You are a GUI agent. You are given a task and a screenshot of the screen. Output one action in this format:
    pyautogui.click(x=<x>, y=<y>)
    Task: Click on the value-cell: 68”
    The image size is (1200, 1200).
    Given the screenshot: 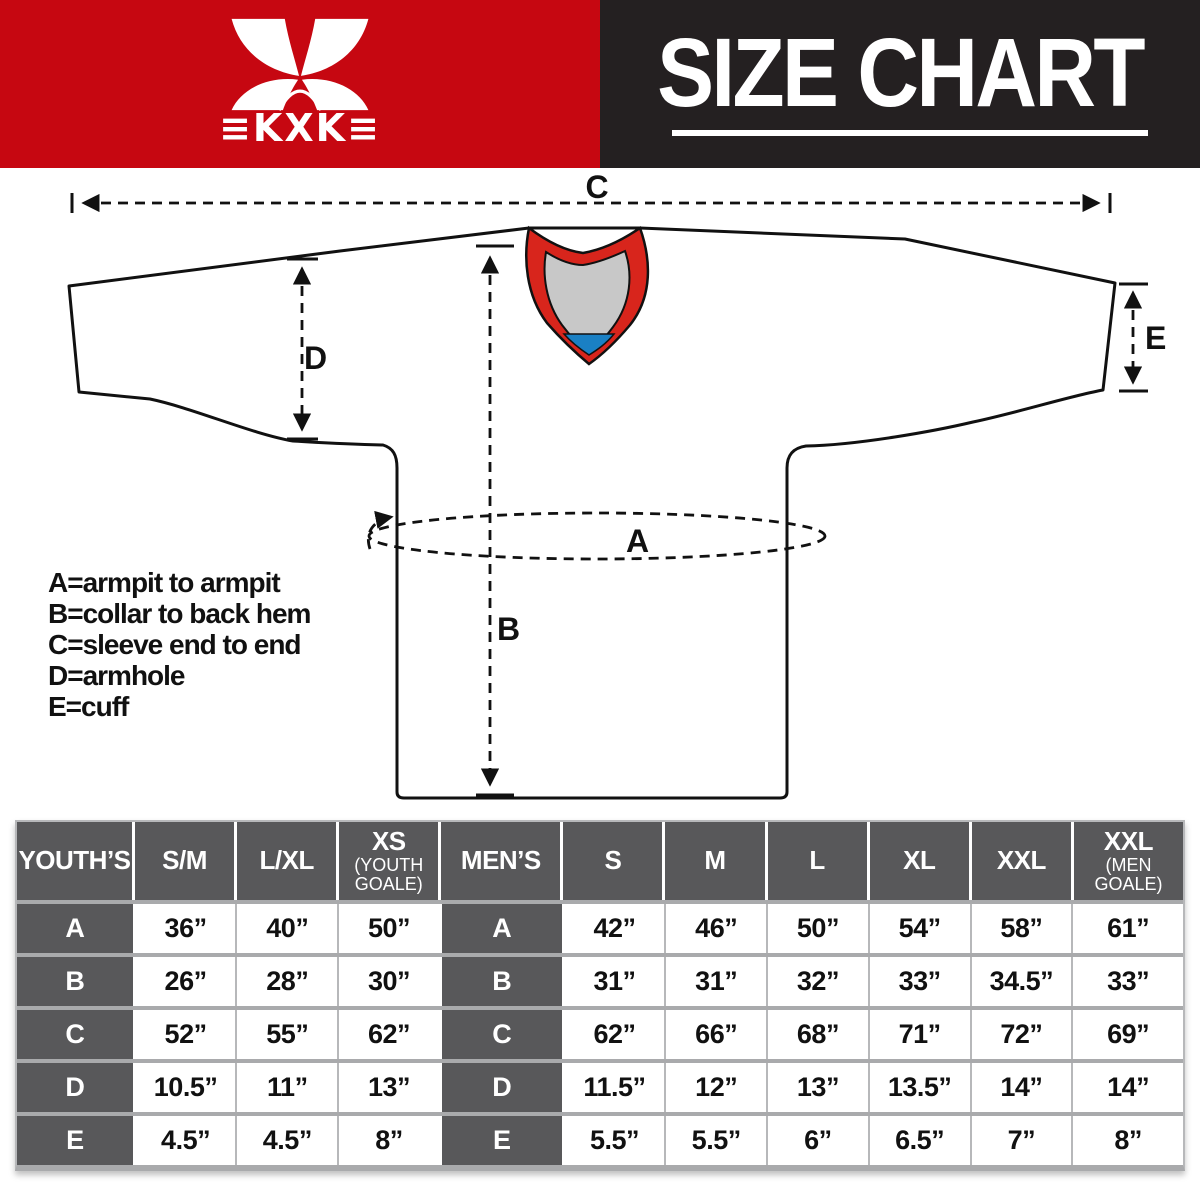 What is the action you would take?
    pyautogui.click(x=819, y=1034)
    